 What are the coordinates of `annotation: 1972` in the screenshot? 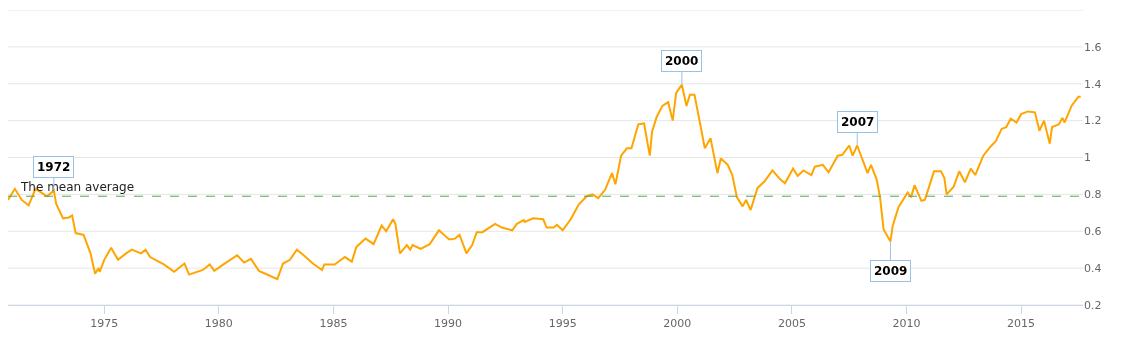 It's located at (54, 167).